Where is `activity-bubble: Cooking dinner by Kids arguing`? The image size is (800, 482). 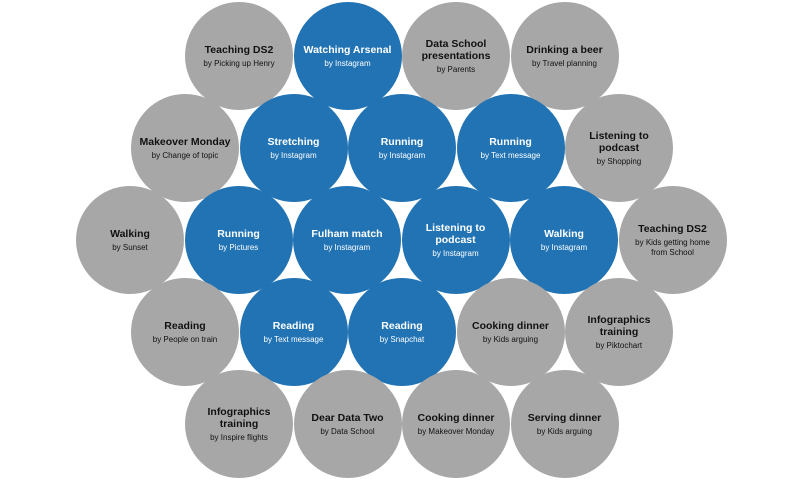
activity-bubble: Cooking dinner by Kids arguing is located at coordinates (510, 332).